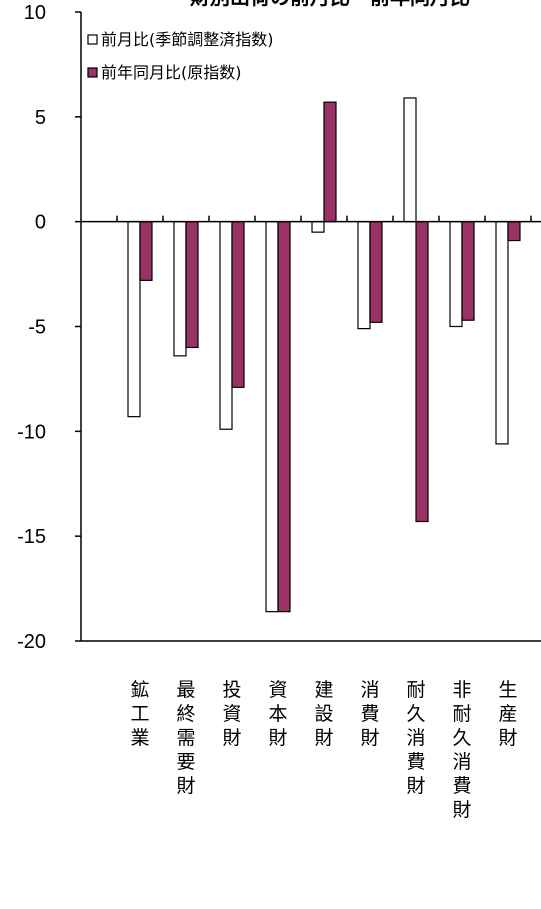 This screenshot has width=541, height=909. What do you see at coordinates (31, 432) in the screenshot?
I see `y-tick-label: -10` at bounding box center [31, 432].